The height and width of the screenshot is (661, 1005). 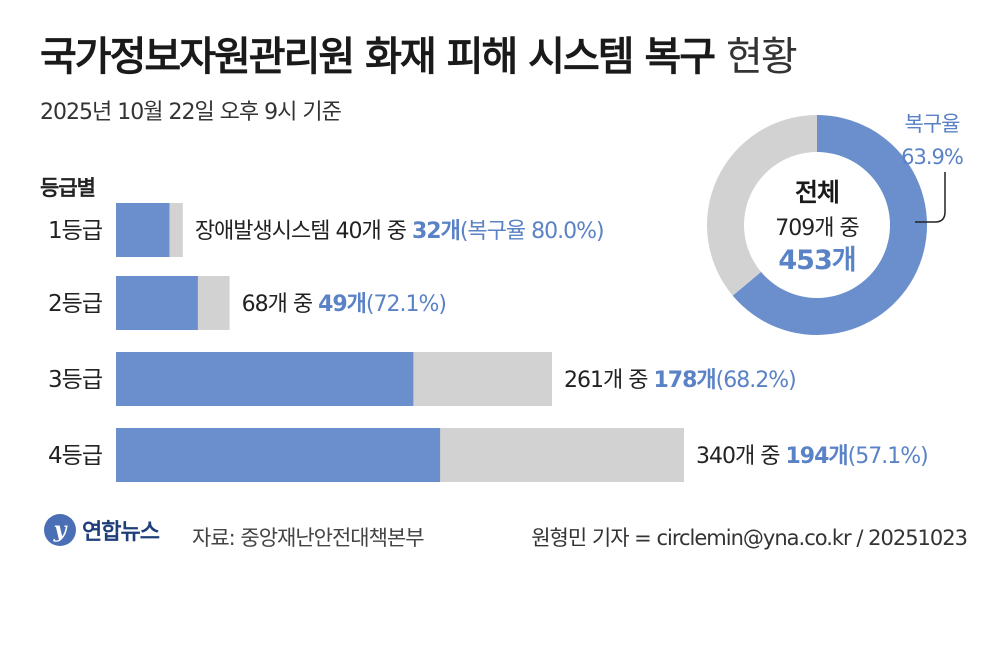 What do you see at coordinates (816, 456) in the screenshot?
I see `label-recovered: 194개` at bounding box center [816, 456].